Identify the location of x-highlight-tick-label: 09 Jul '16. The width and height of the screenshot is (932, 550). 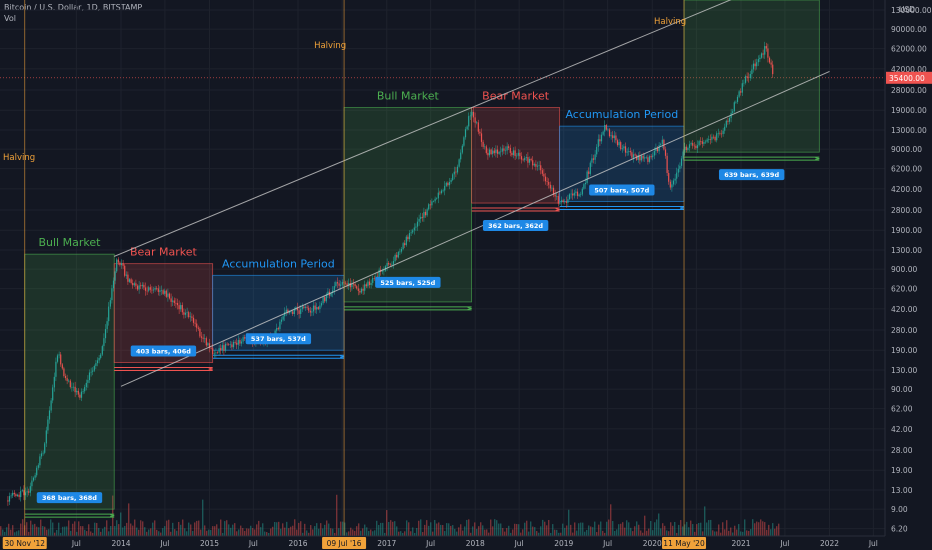
(344, 543).